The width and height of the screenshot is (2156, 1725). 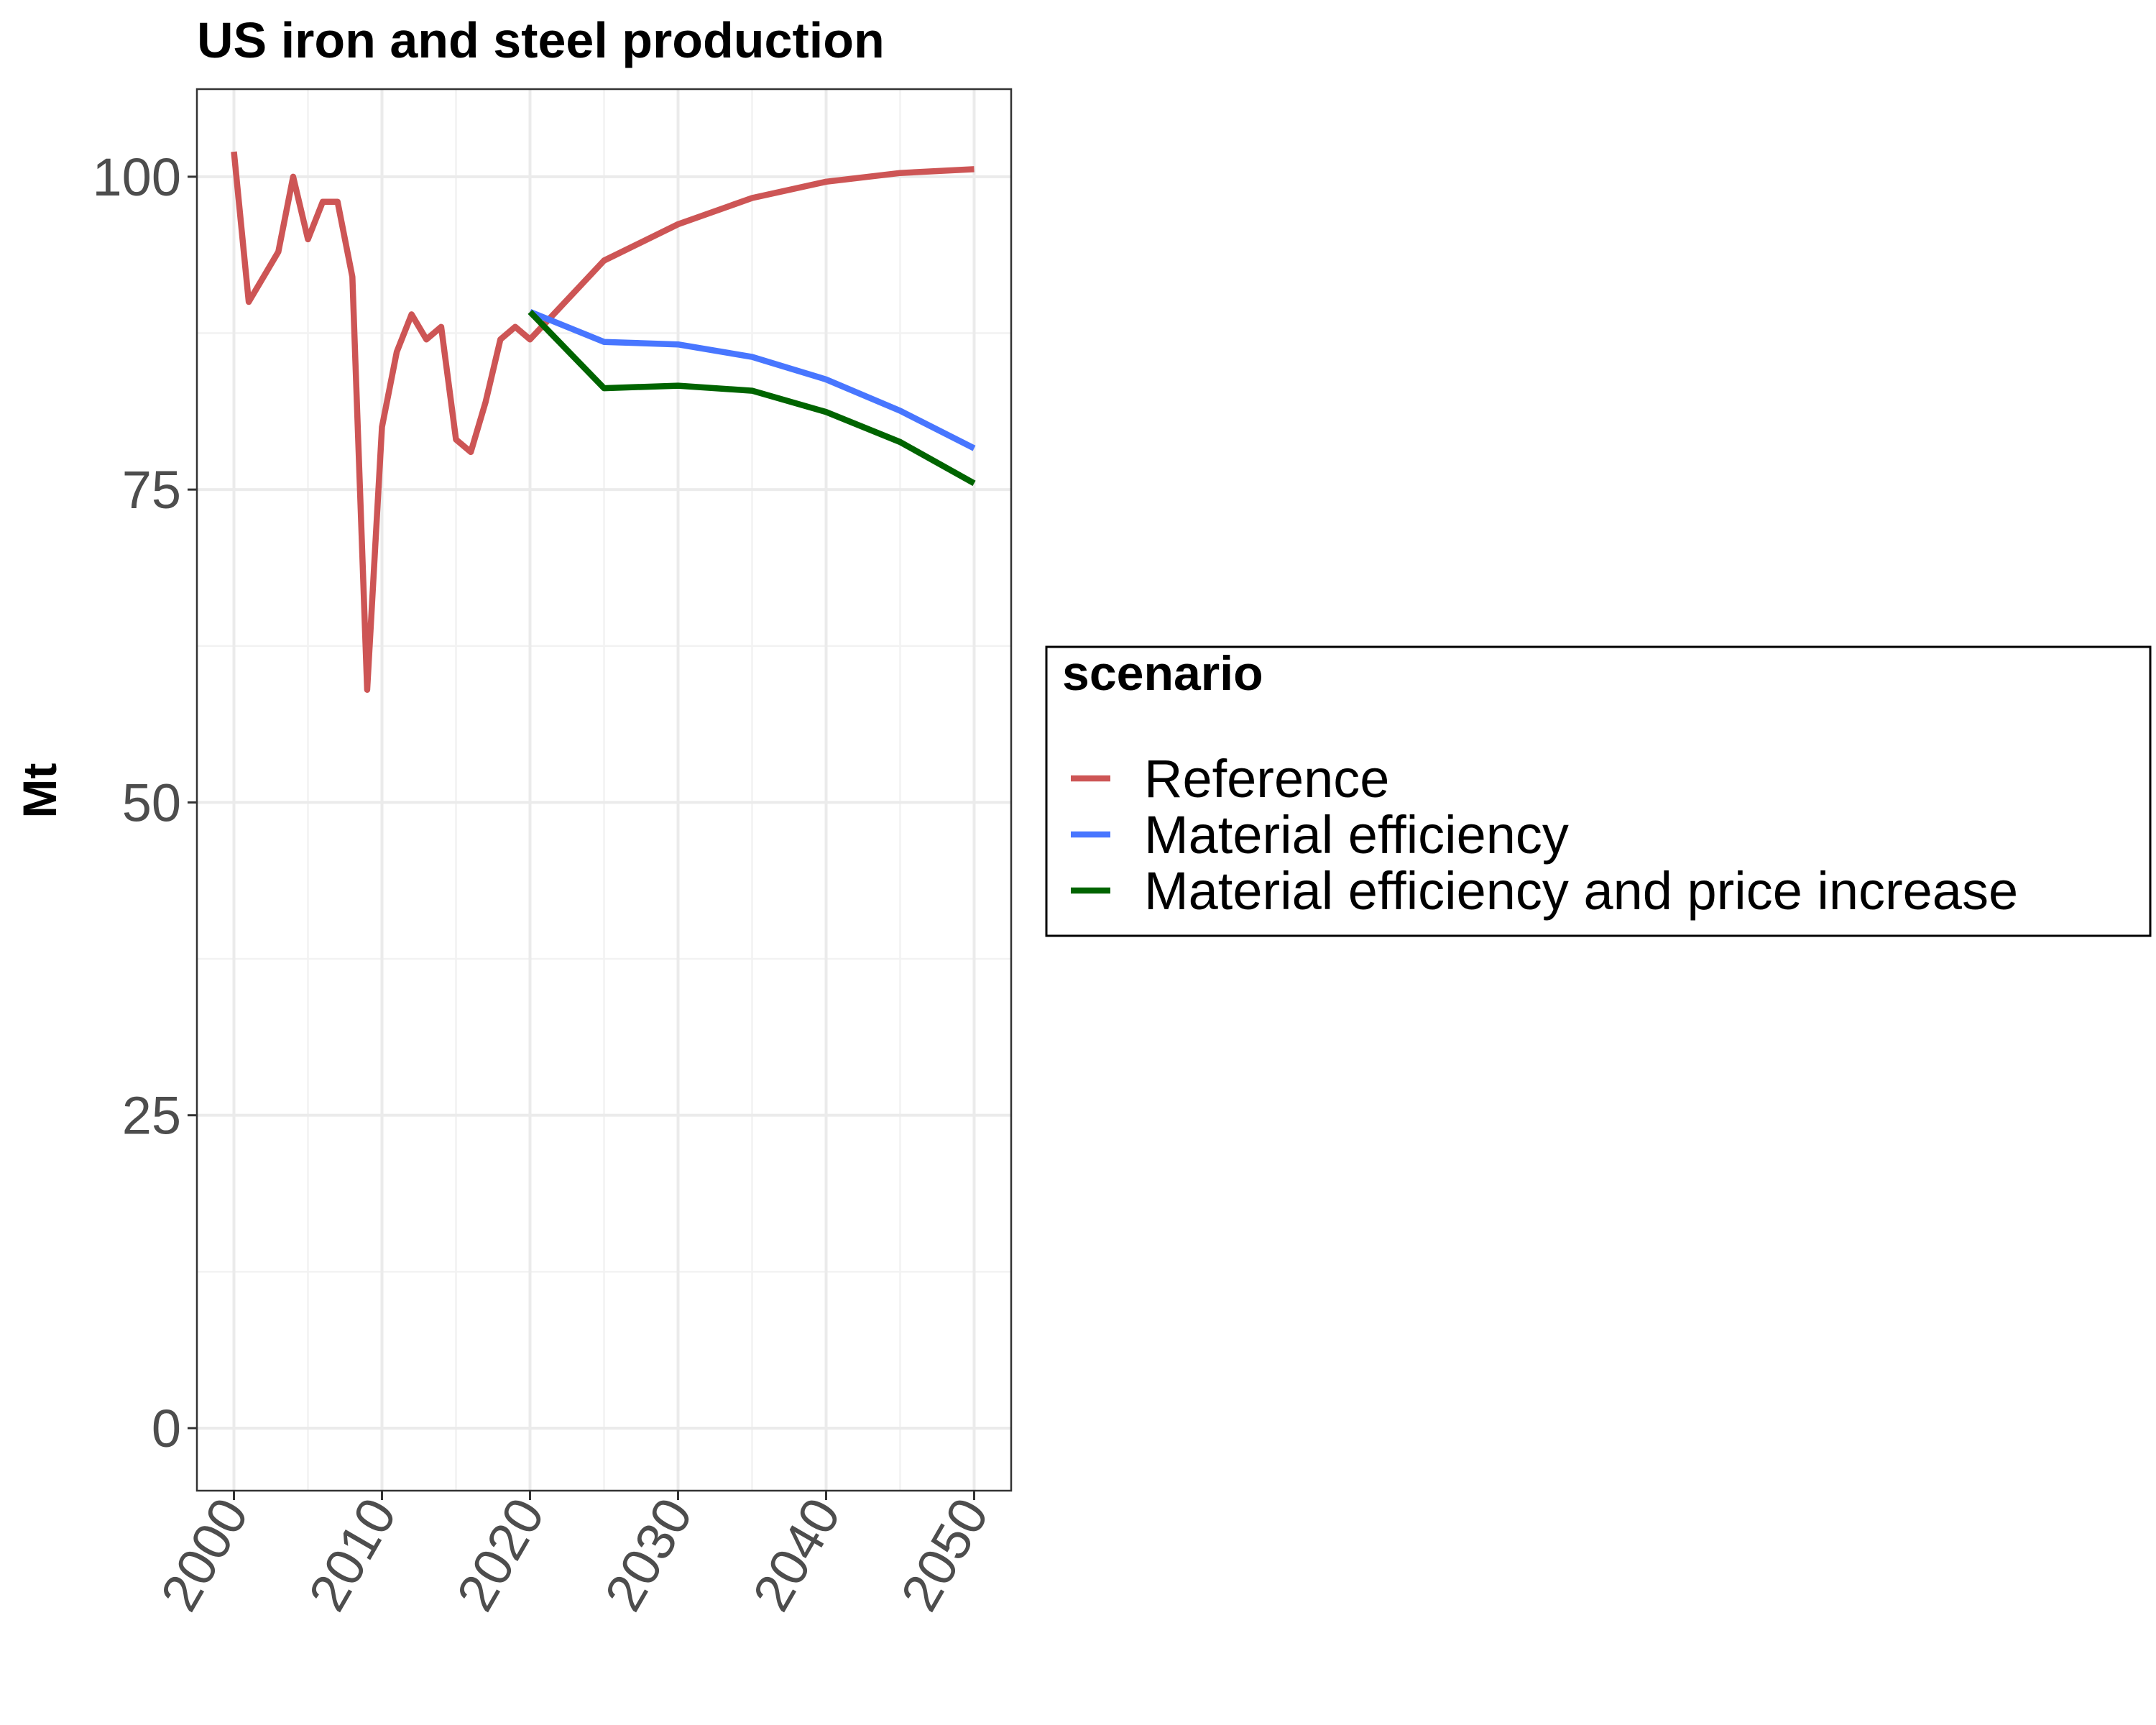 What do you see at coordinates (152, 490) in the screenshot?
I see `y-tick-label: 75` at bounding box center [152, 490].